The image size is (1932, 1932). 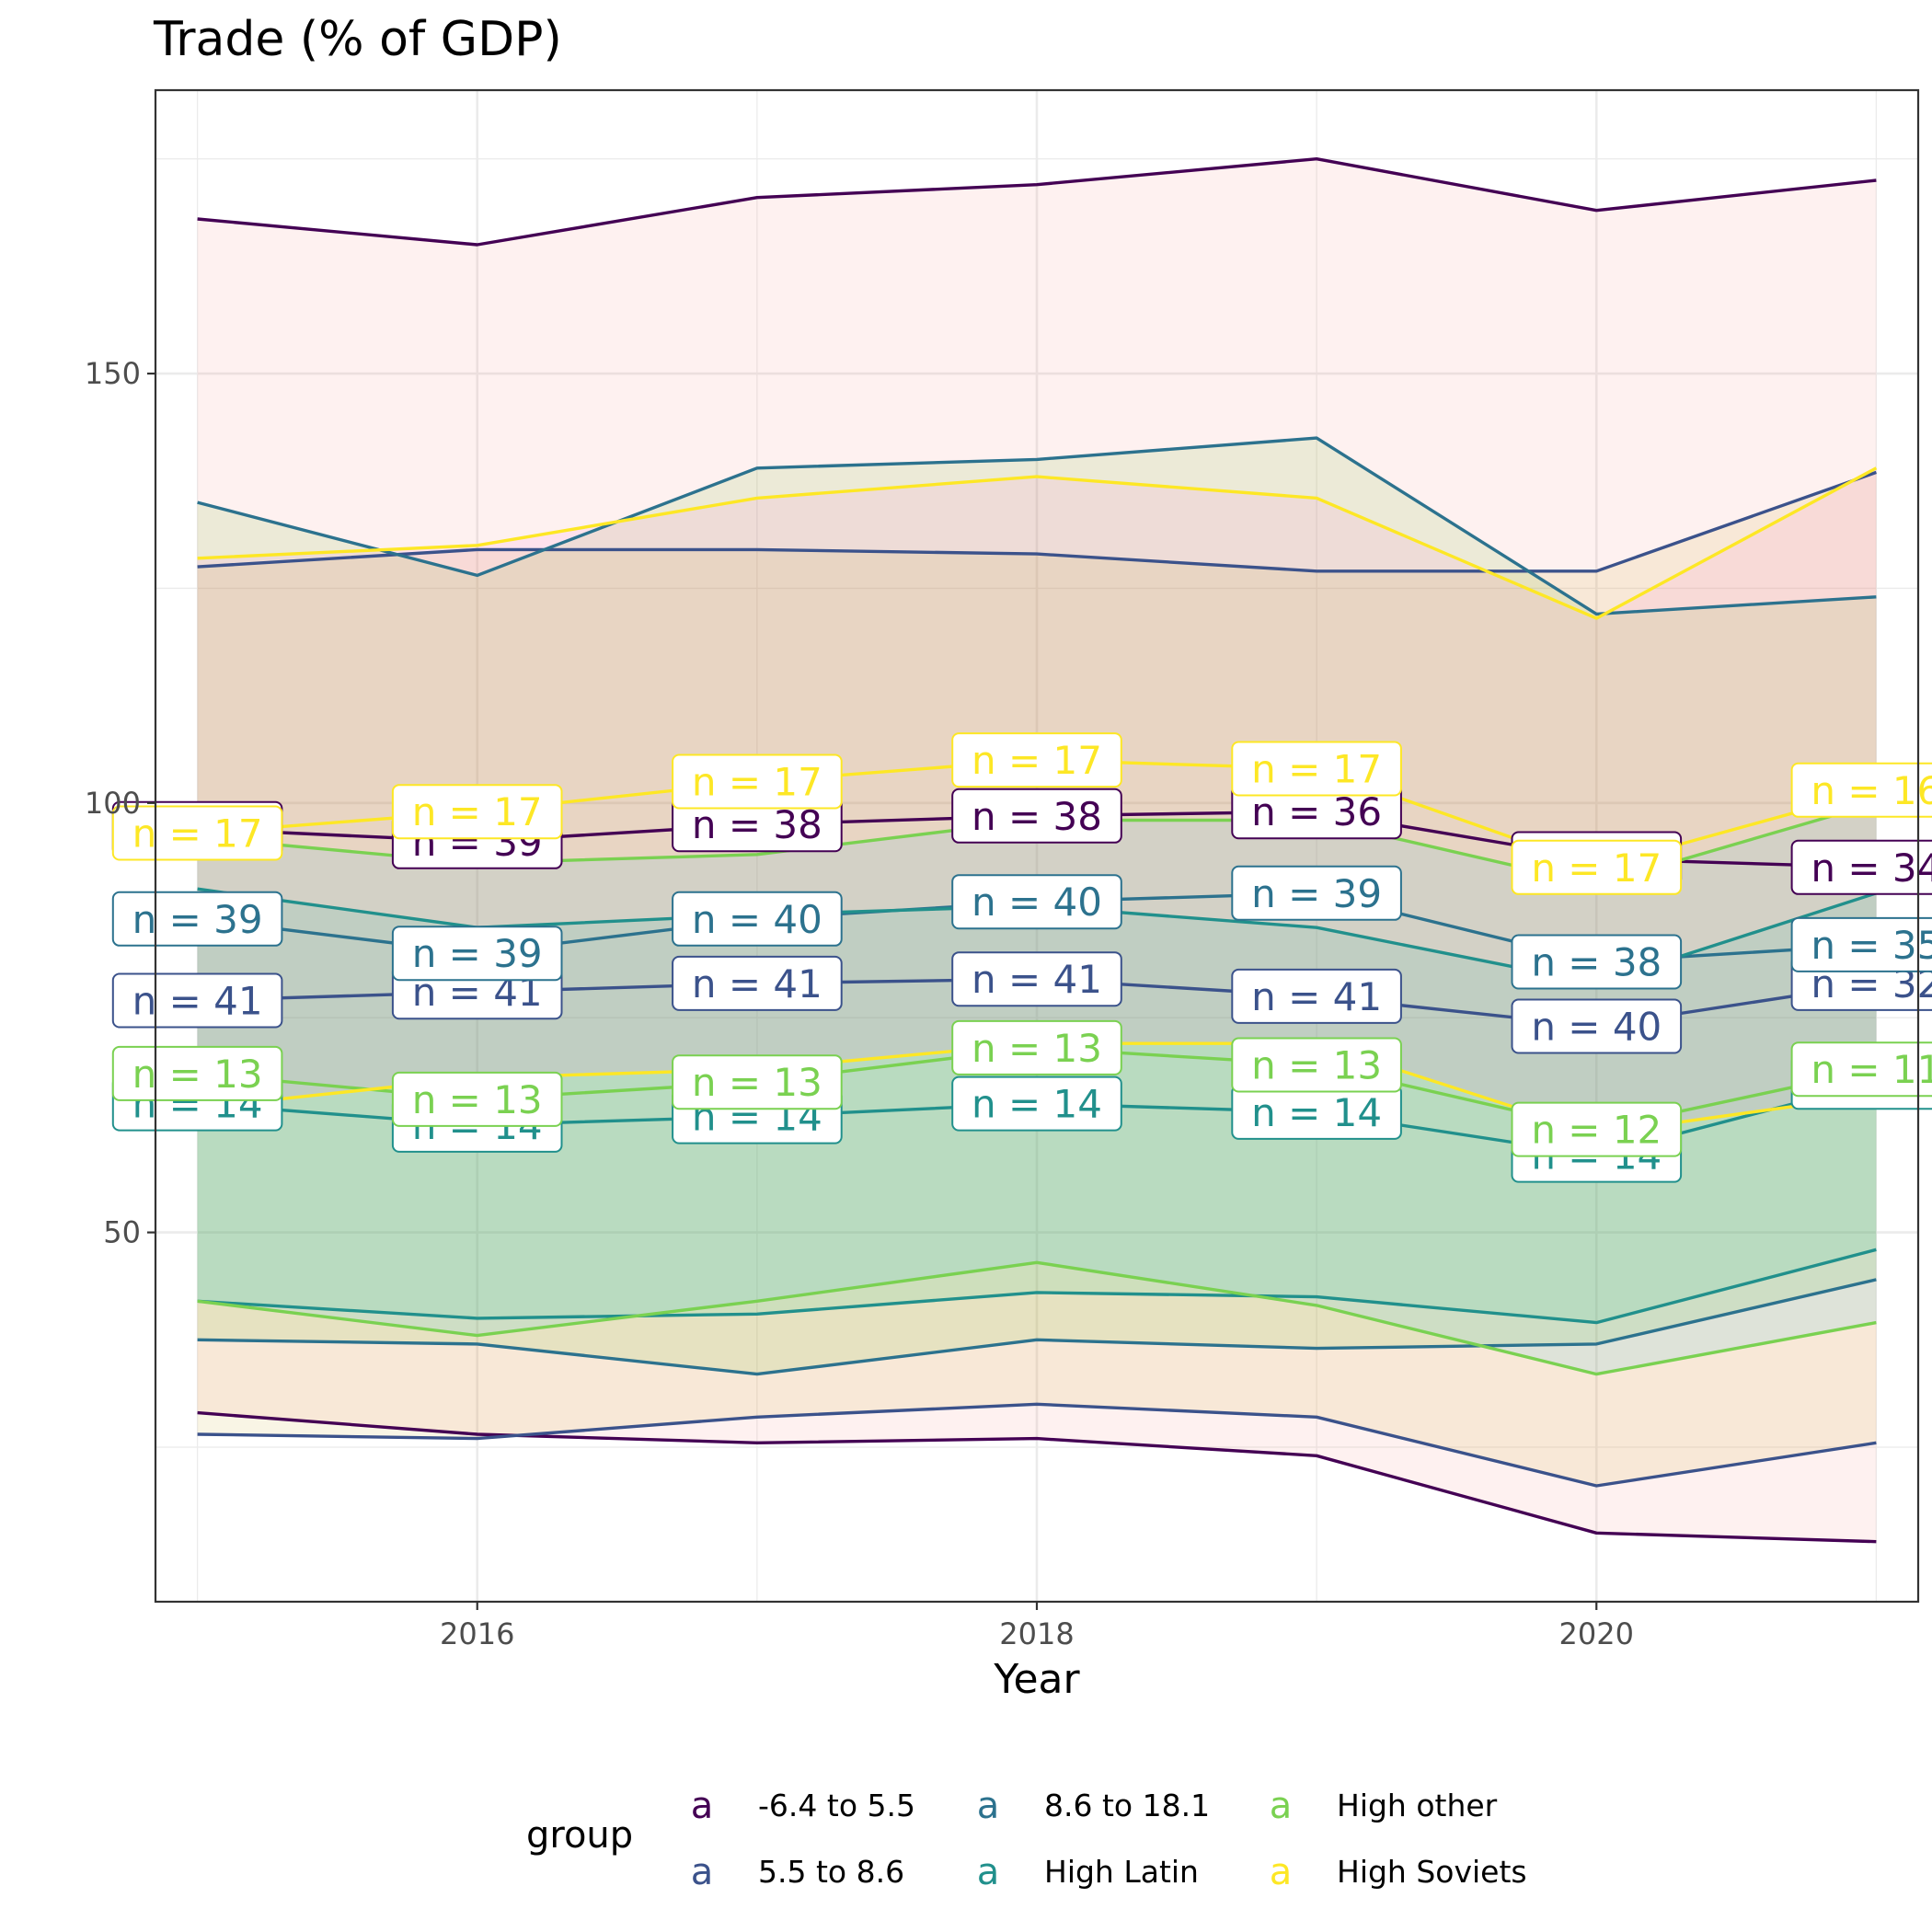 I want to click on y-tick-label: 100, so click(x=113, y=803).